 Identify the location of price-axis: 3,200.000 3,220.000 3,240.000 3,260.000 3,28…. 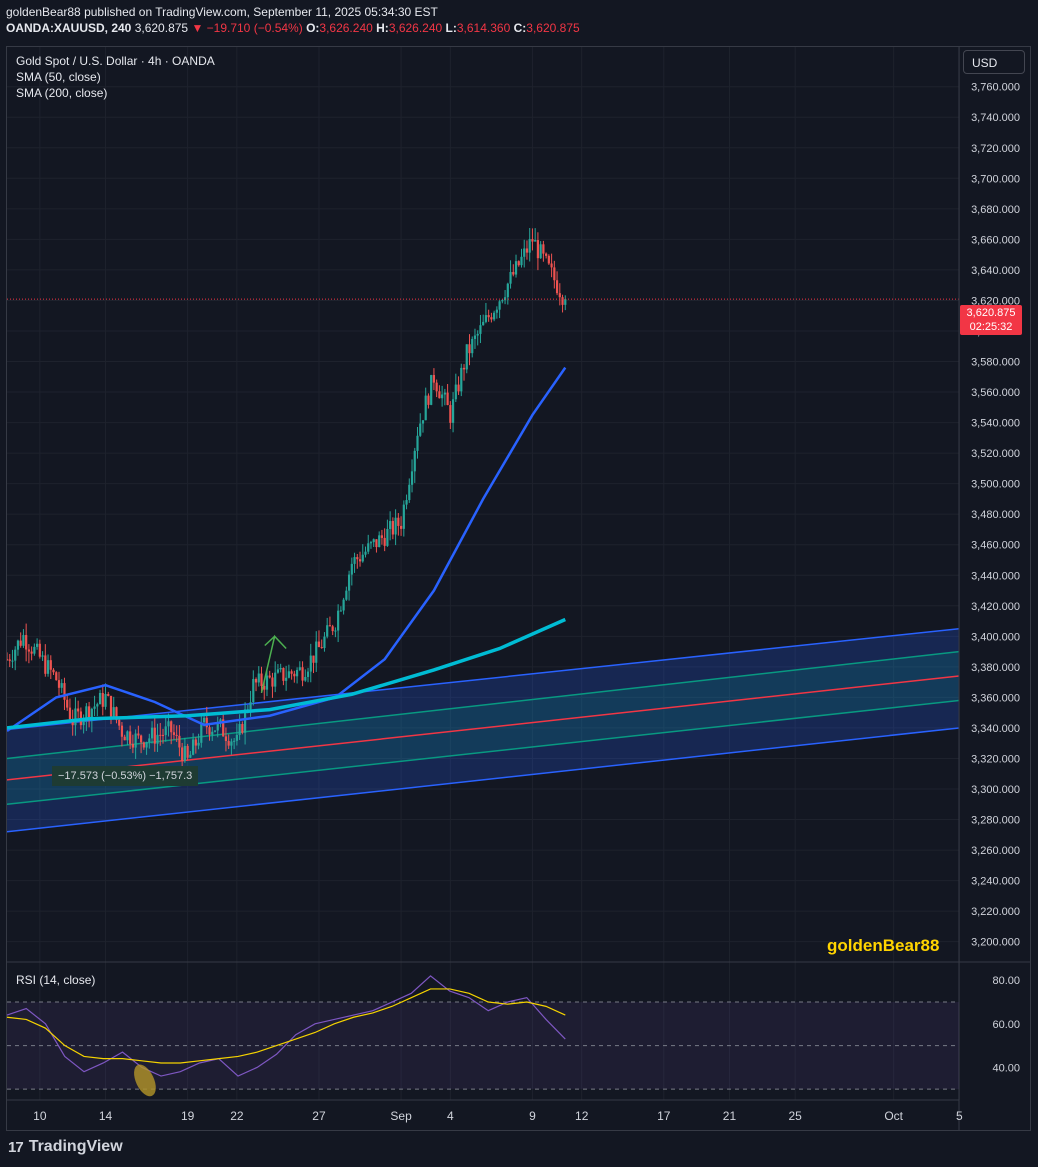
(989, 588).